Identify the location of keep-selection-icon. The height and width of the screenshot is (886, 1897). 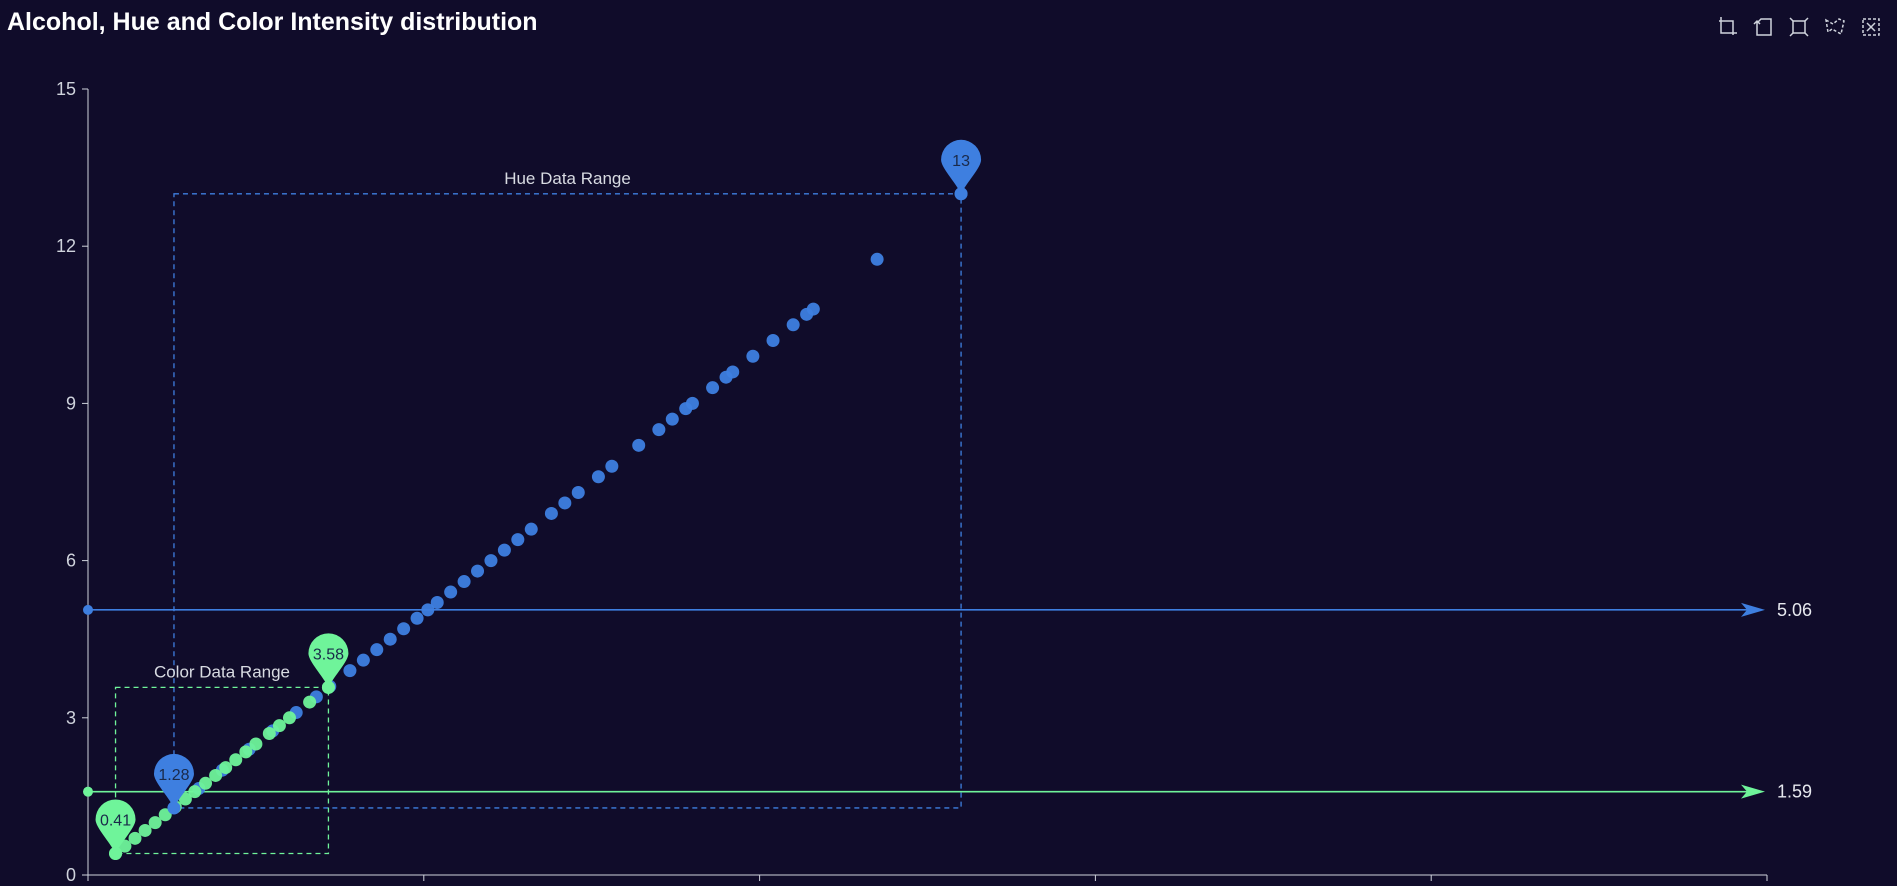
(1799, 27).